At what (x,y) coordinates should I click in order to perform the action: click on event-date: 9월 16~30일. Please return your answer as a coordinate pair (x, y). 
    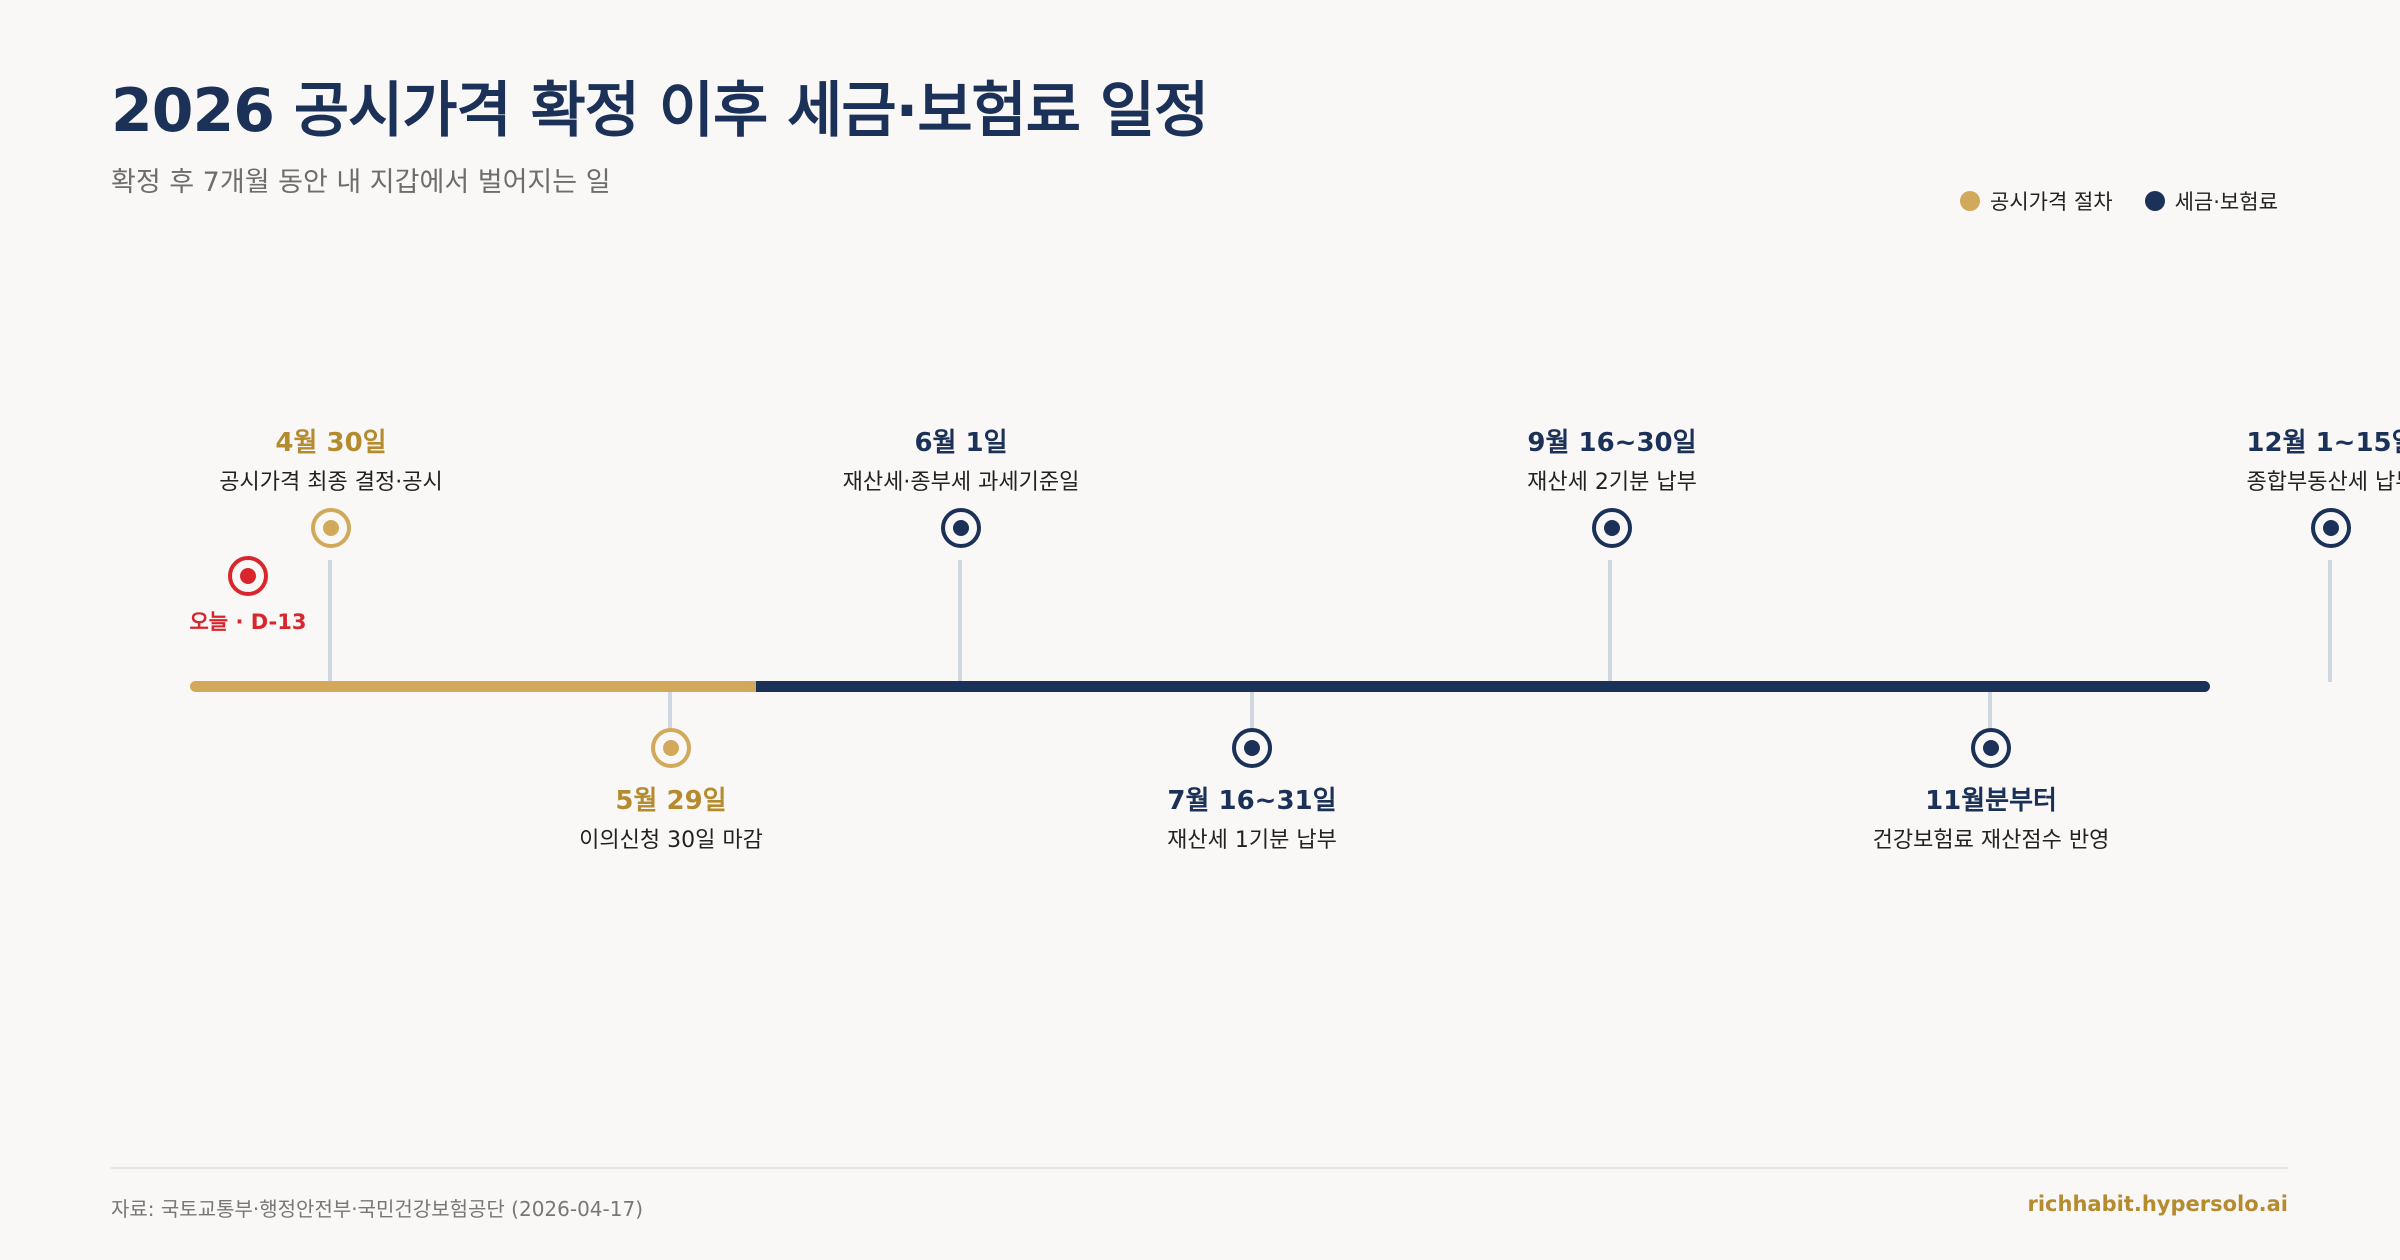
    Looking at the image, I should click on (1612, 443).